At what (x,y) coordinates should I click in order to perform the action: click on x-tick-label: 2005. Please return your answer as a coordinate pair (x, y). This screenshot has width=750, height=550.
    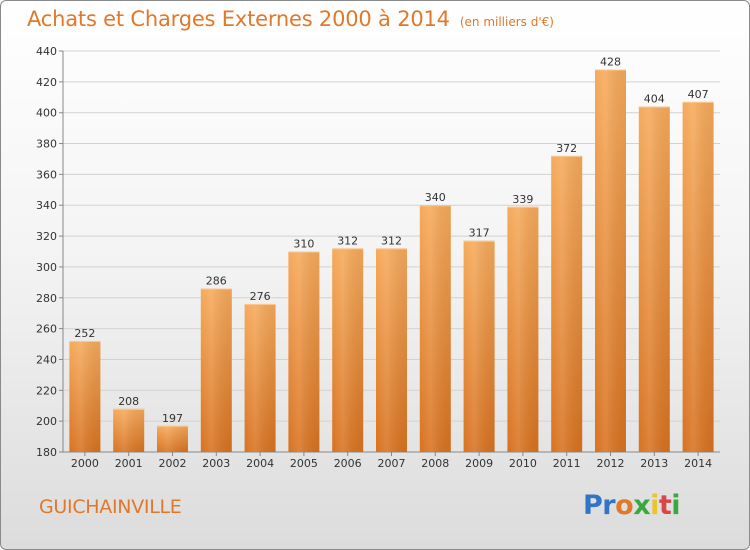
    Looking at the image, I should click on (304, 463).